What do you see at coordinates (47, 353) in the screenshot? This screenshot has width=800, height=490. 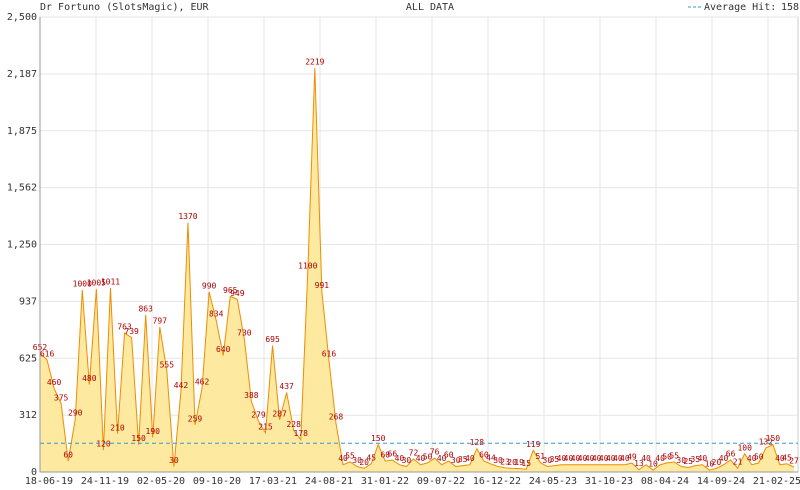 I see `value-label: 616` at bounding box center [47, 353].